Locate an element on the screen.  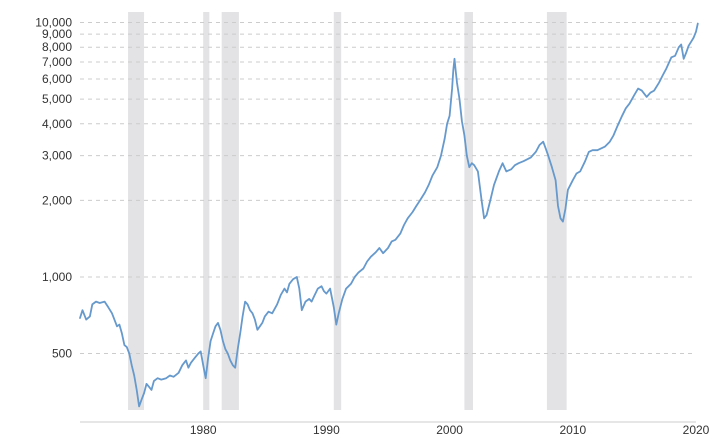
x-tick-label: 1990 is located at coordinates (326, 430).